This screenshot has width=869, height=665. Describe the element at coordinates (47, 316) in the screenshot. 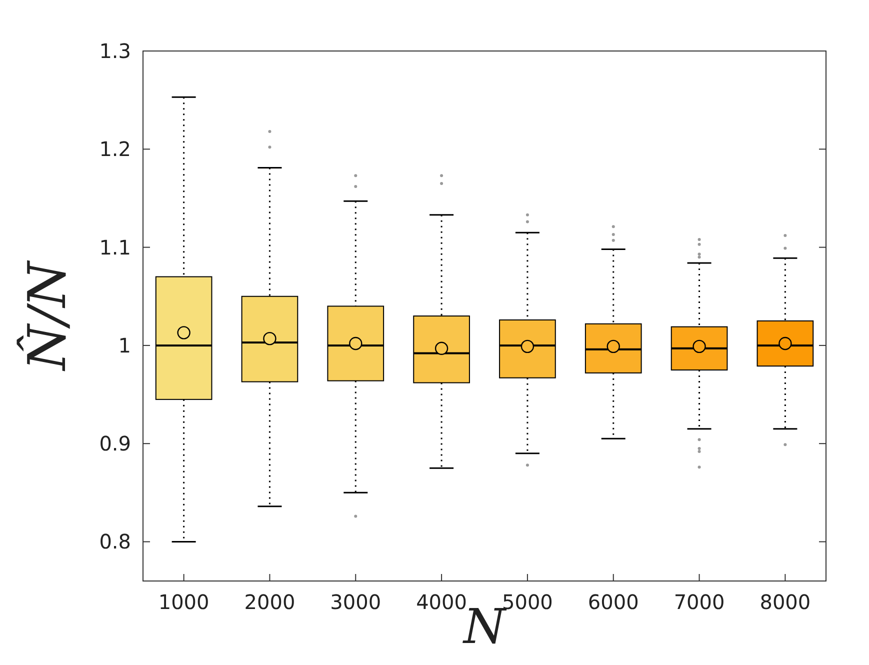

I see `y-axis-title: N̂/N` at that location.